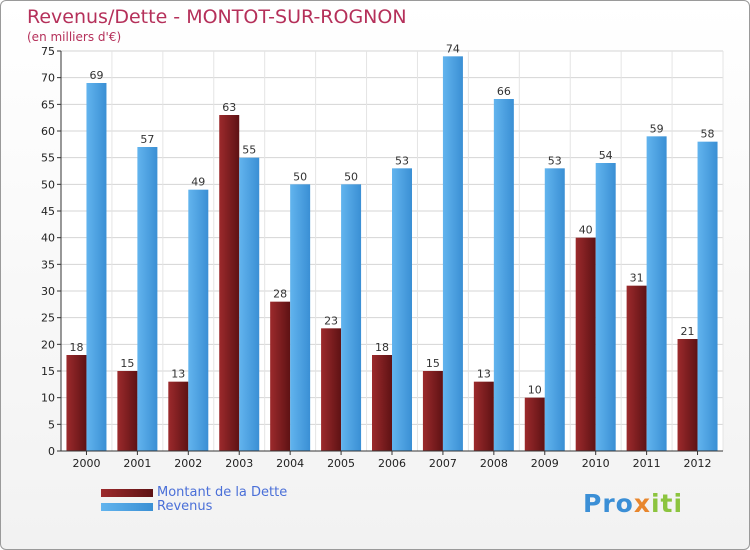 This screenshot has width=750, height=550. I want to click on legend-swatch-revenue, so click(127, 507).